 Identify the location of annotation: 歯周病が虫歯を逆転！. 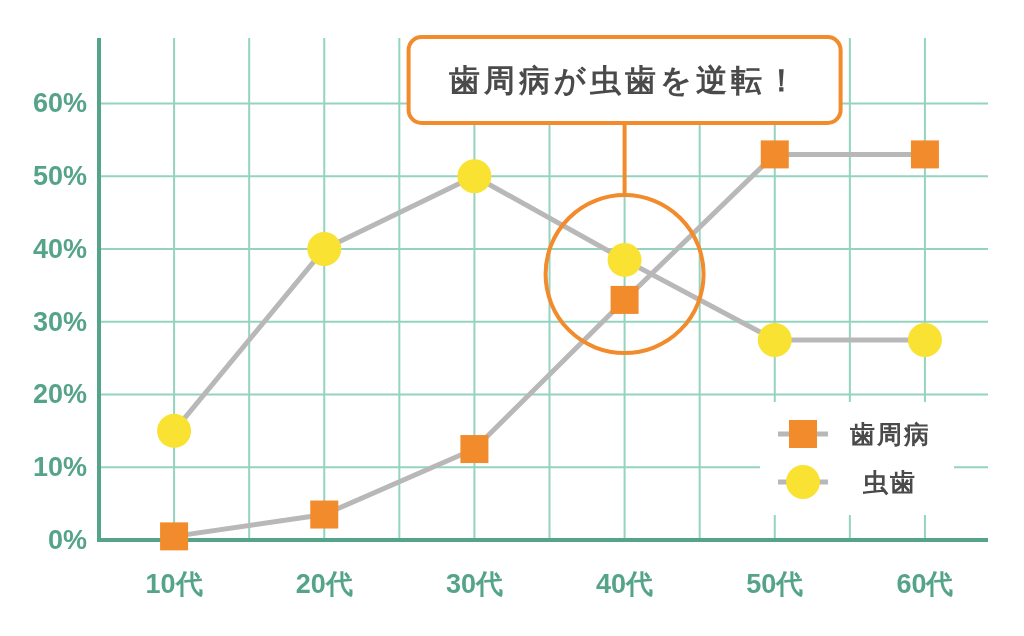
(624, 80).